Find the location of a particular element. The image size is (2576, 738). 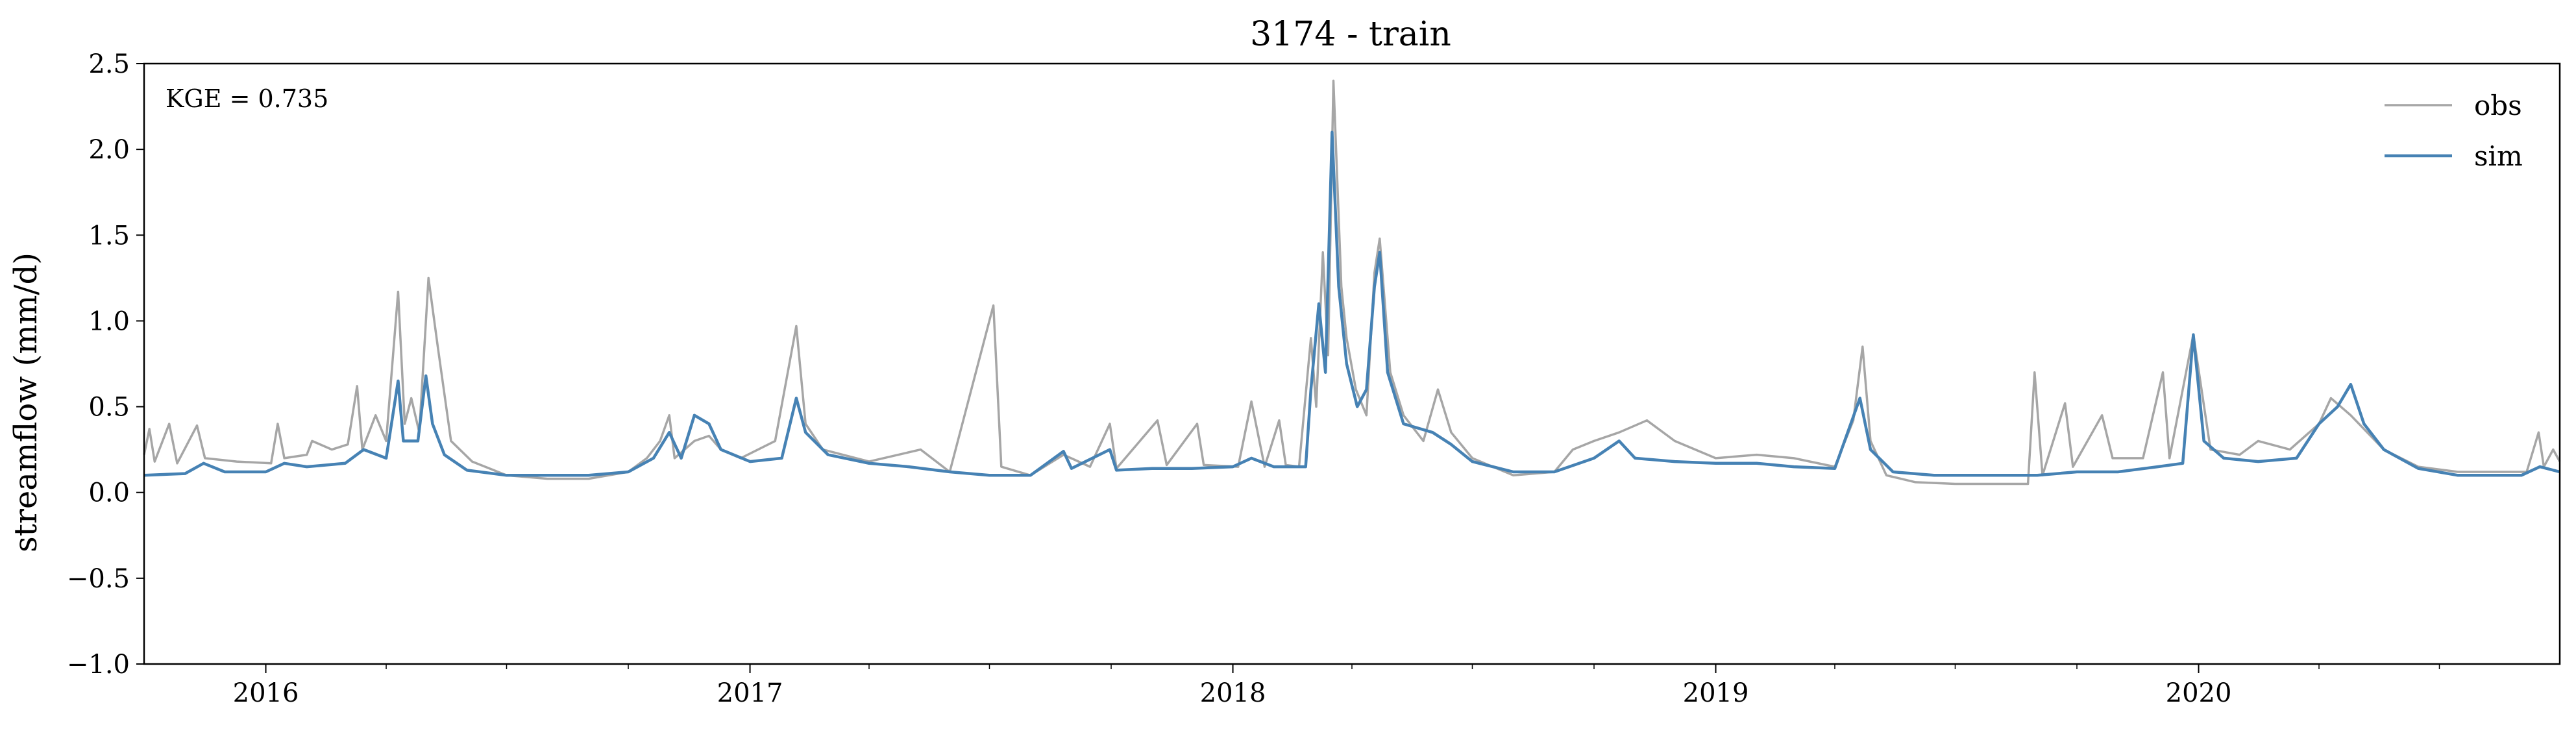

y-tick-label: 2.0 is located at coordinates (109, 150).